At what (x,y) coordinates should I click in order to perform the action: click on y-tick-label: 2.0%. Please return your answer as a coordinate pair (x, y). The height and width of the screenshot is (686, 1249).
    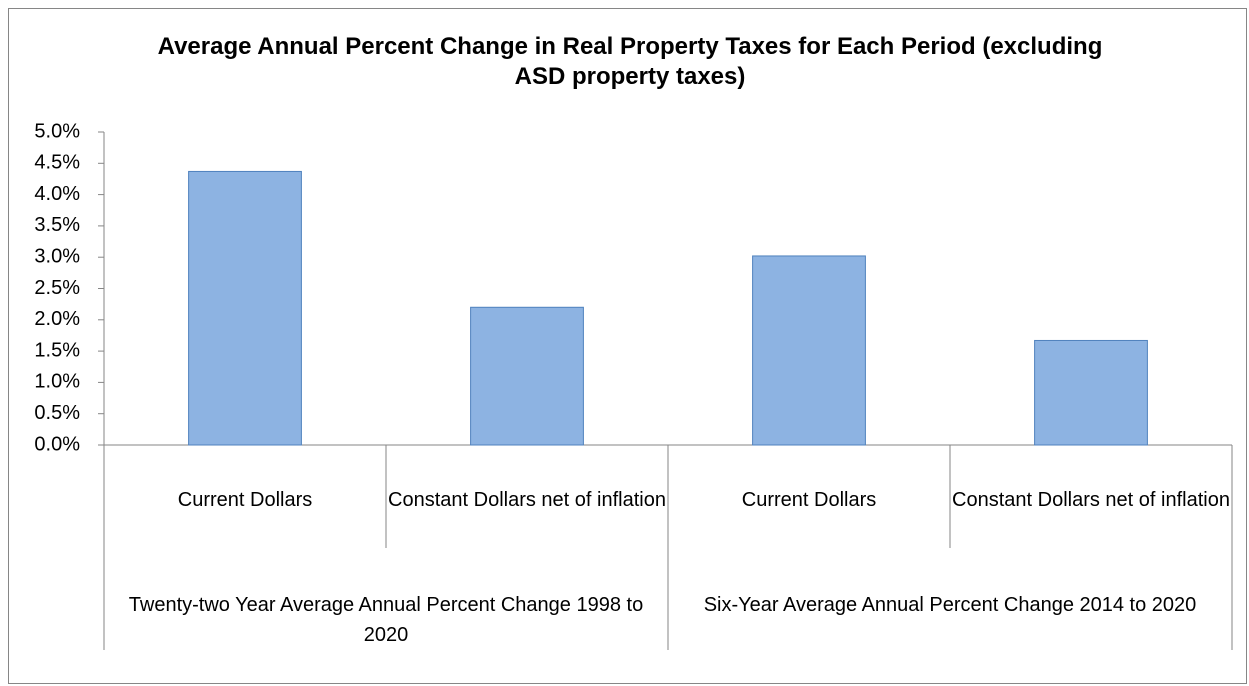
    Looking at the image, I should click on (57, 319).